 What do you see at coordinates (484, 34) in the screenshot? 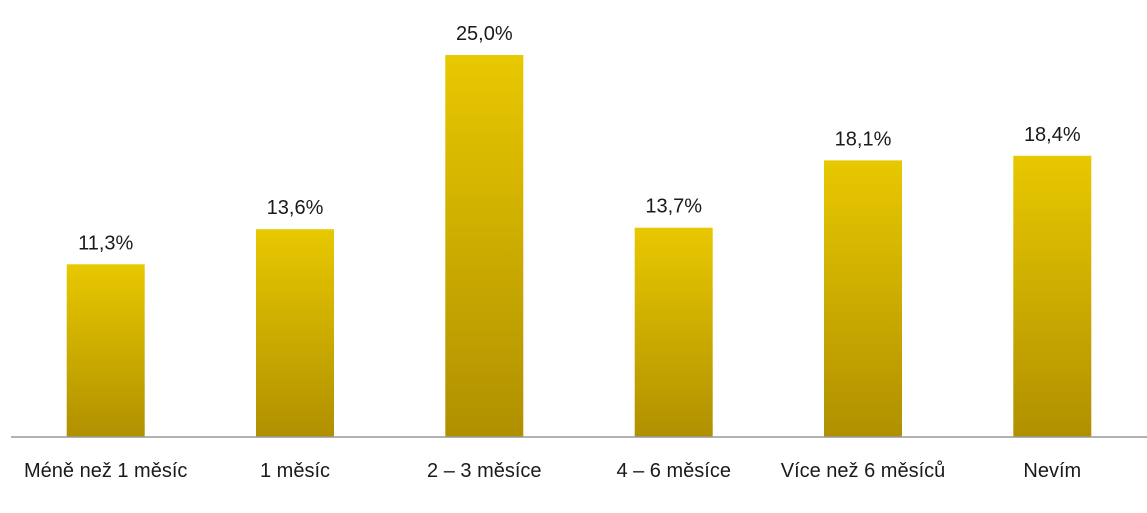
I see `data-label: 25,0%` at bounding box center [484, 34].